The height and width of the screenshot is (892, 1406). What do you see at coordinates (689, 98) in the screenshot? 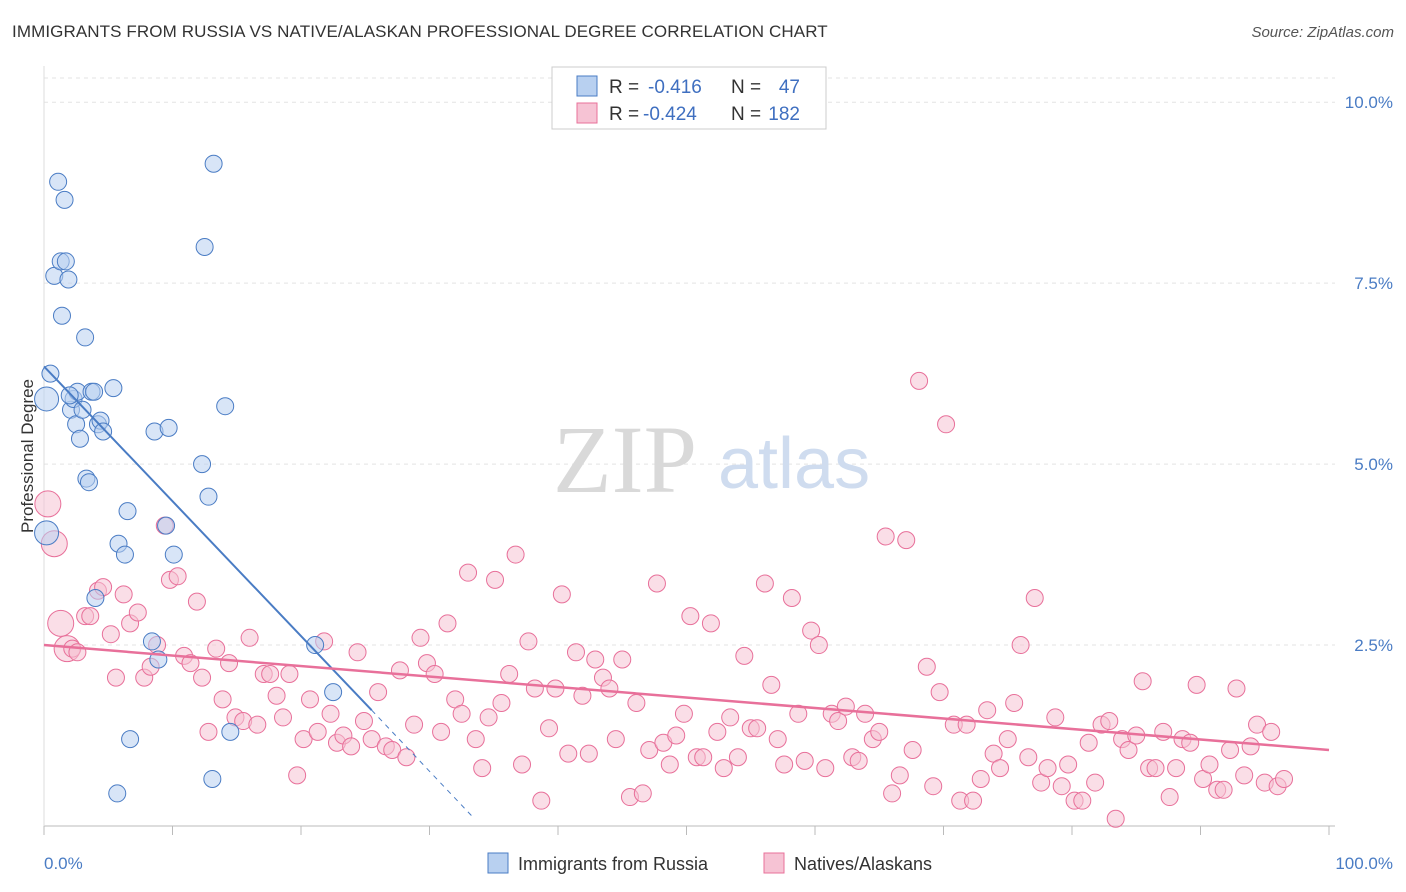
I see `stats-legend-box` at bounding box center [689, 98].